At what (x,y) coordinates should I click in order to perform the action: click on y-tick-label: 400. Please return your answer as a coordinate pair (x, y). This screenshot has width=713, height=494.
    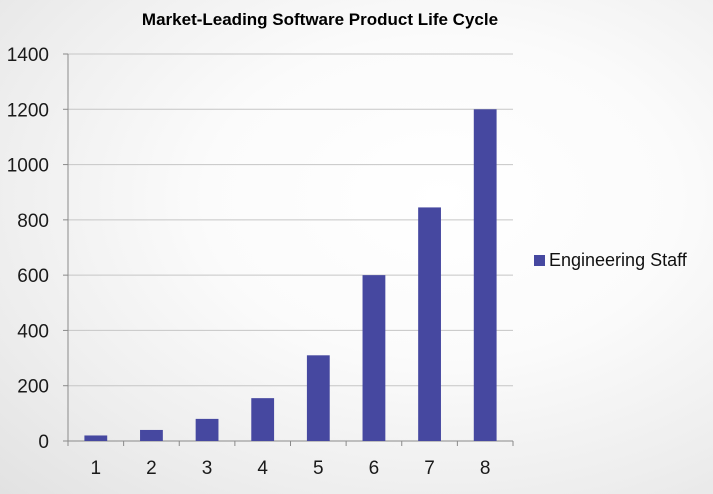
    Looking at the image, I should click on (33, 331).